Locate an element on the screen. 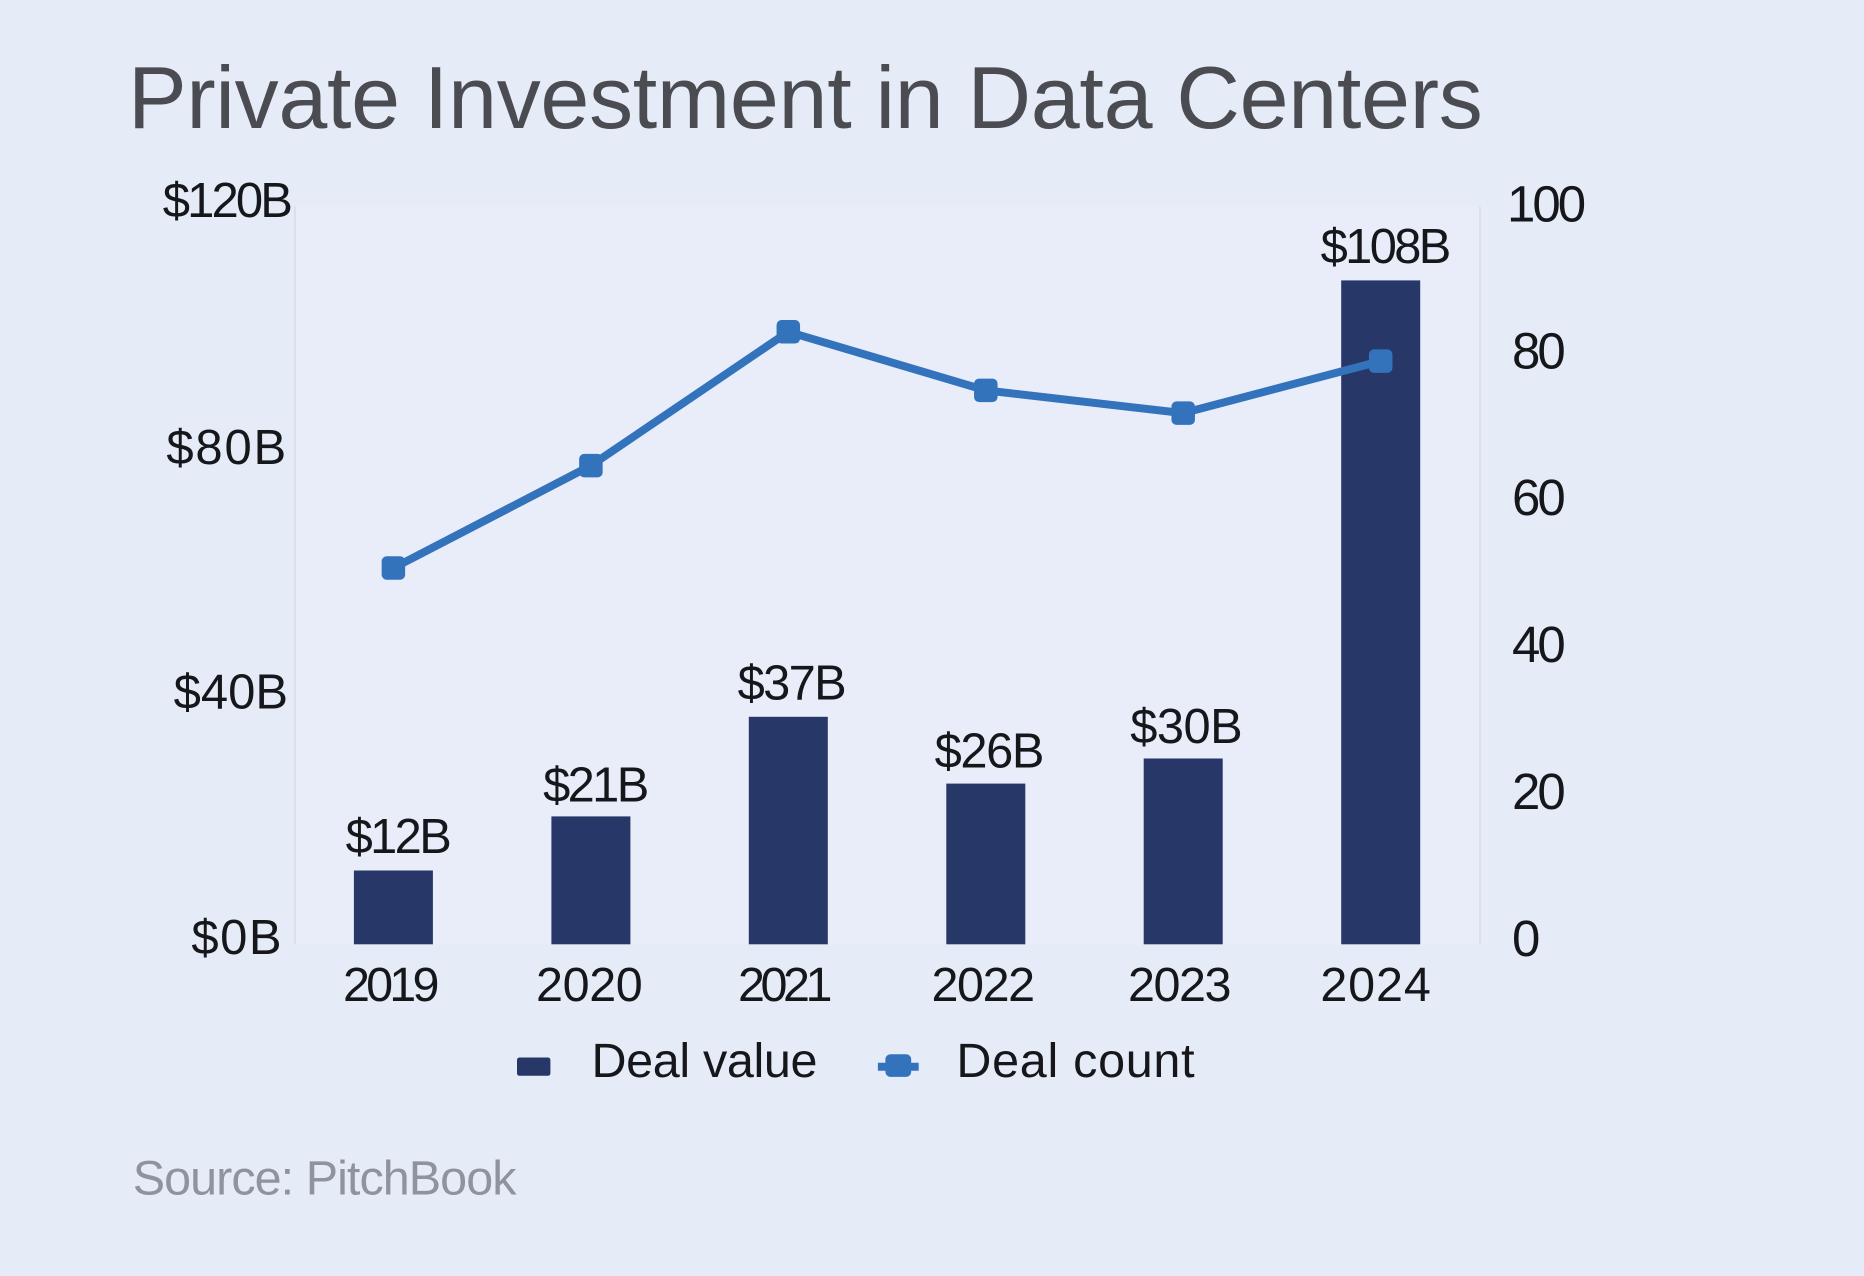 This screenshot has height=1276, width=1864. svg-text: 60 is located at coordinates (1538, 497).